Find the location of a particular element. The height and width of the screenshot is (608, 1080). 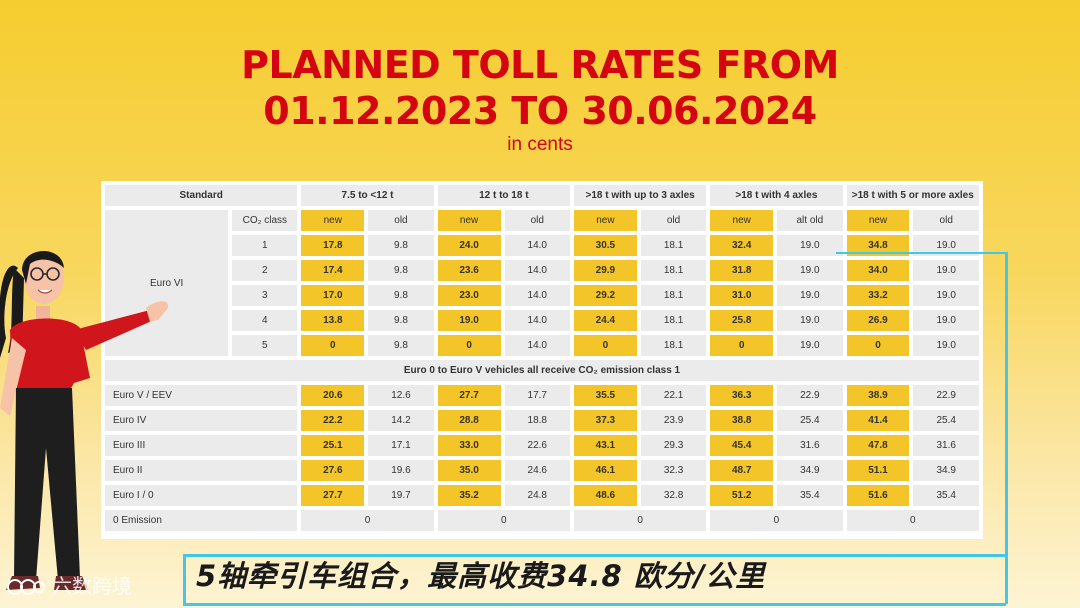

rate-old-cell: 22.9 is located at coordinates (946, 395).